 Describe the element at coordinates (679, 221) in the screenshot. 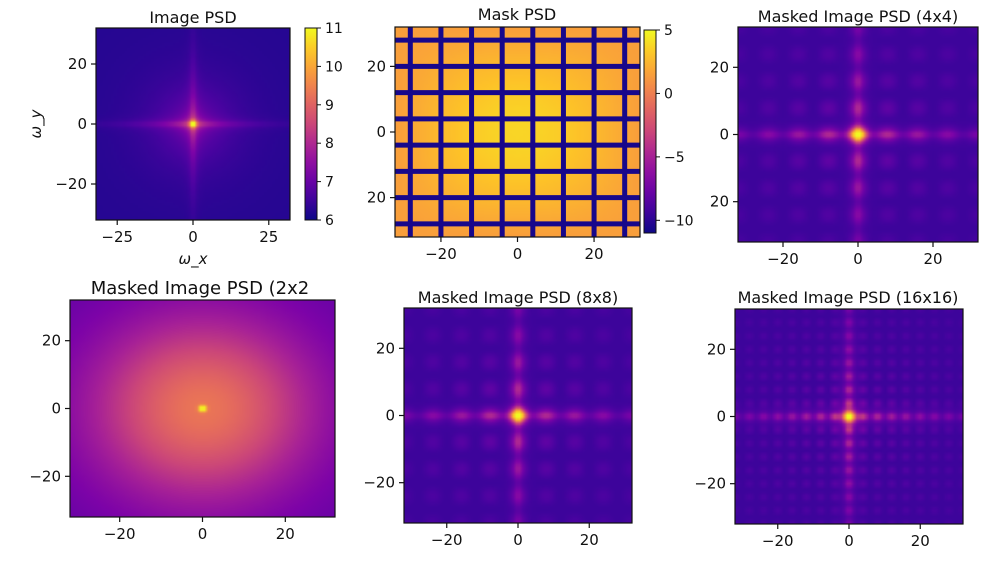

I see `colorbar-tick-label: −10` at that location.